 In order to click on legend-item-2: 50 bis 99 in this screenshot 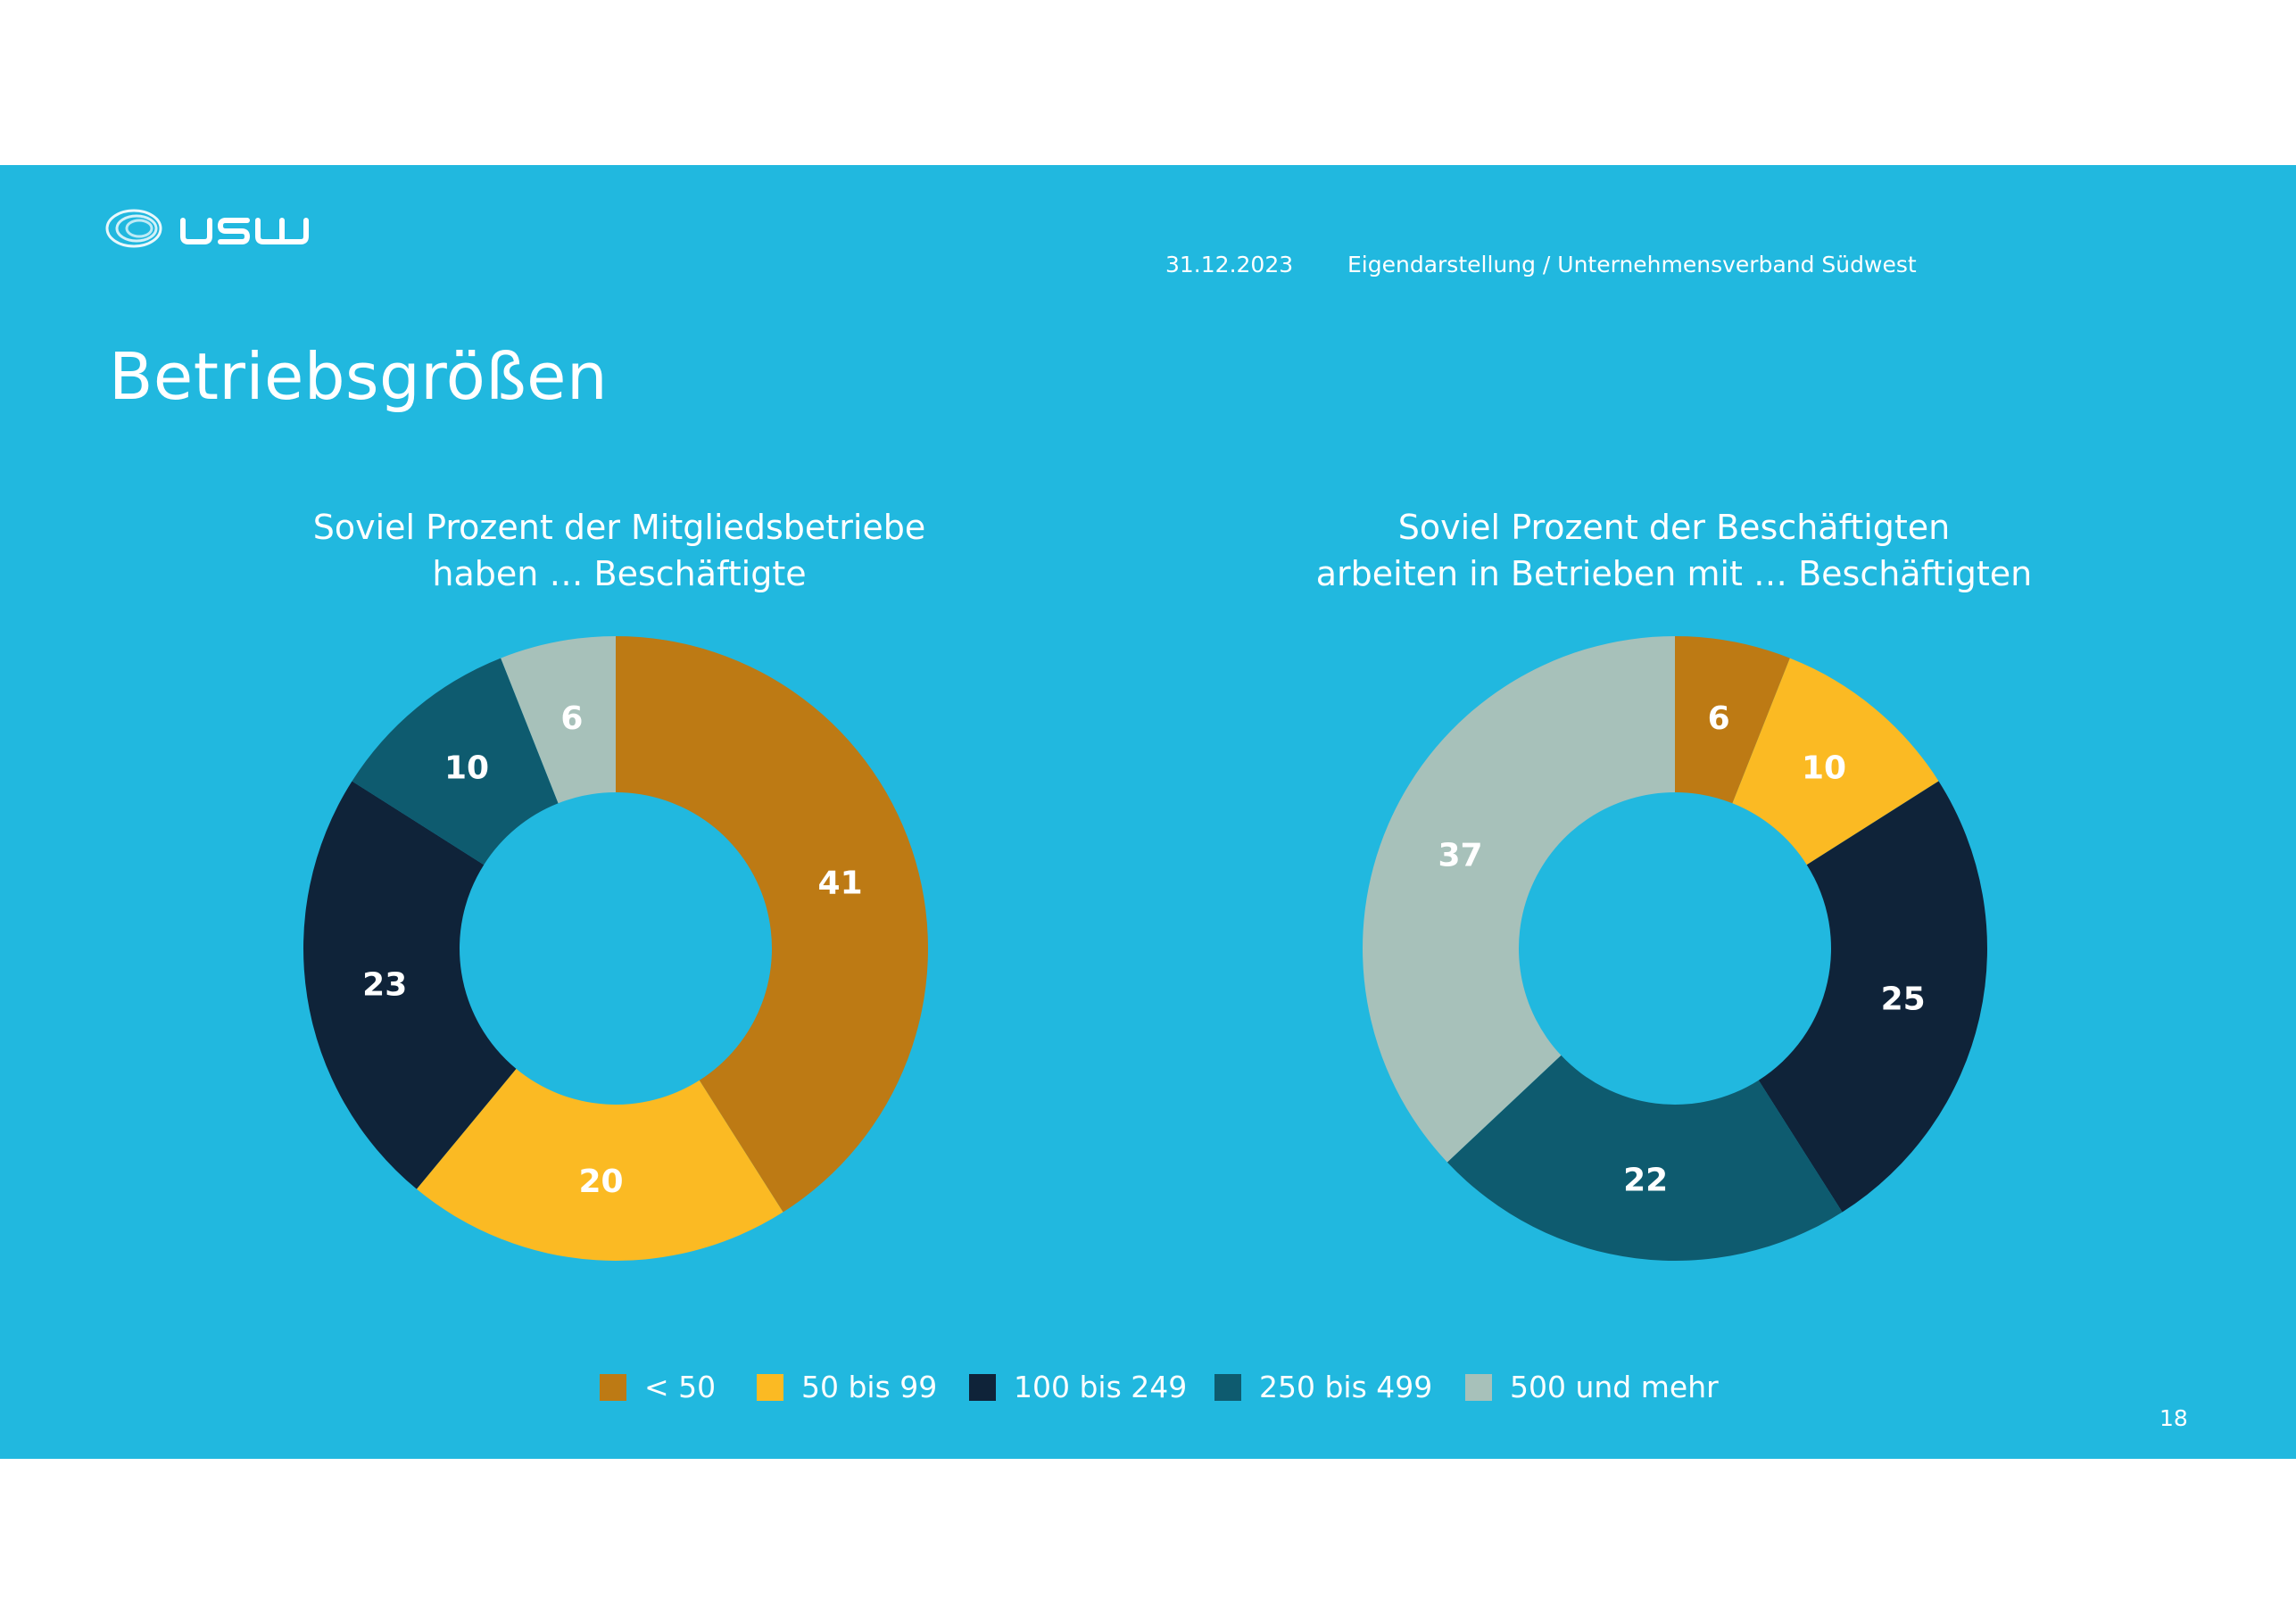, I will do `click(847, 1387)`.